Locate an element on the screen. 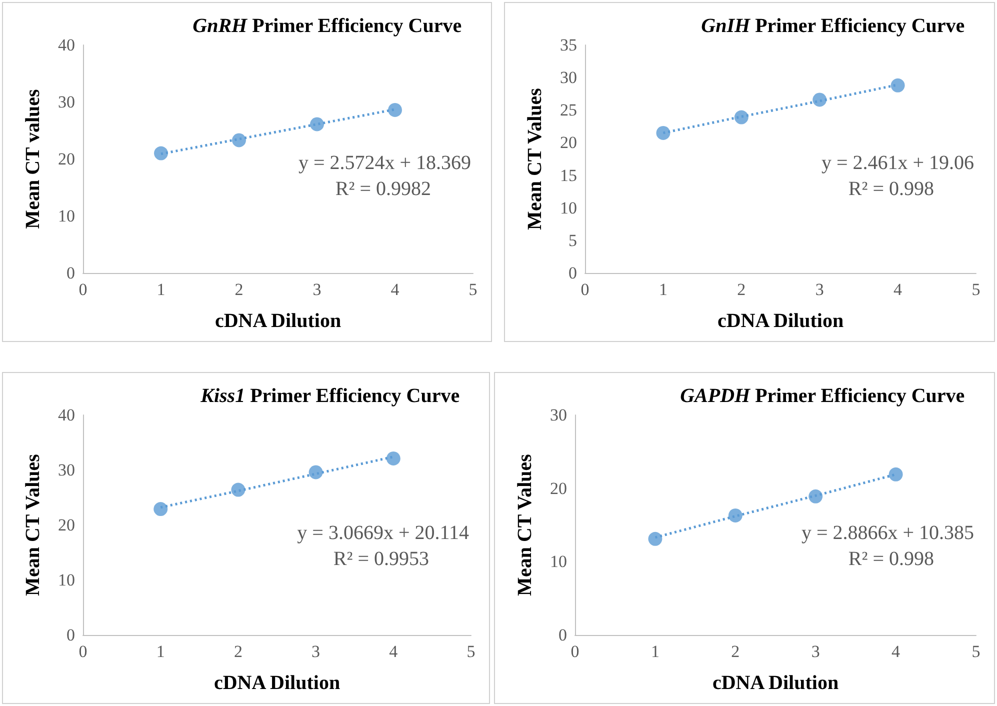 The width and height of the screenshot is (997, 706). y-tick-label: 35 is located at coordinates (568, 45).